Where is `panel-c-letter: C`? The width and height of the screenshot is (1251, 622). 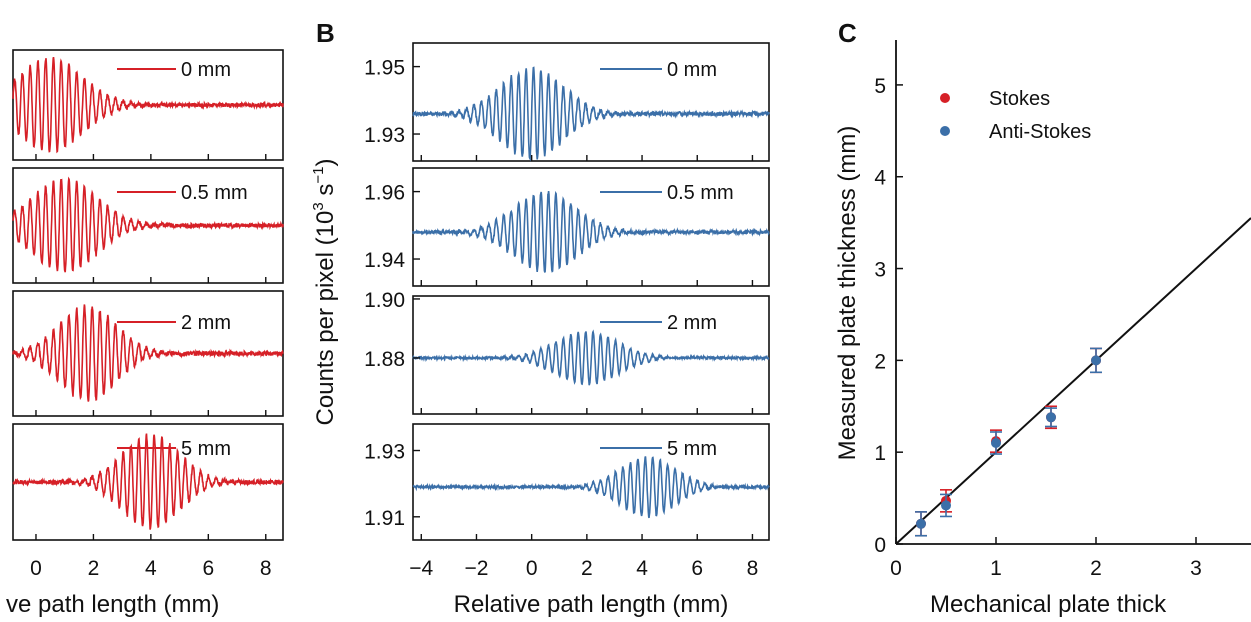
panel-c-letter: C is located at coordinates (847, 33).